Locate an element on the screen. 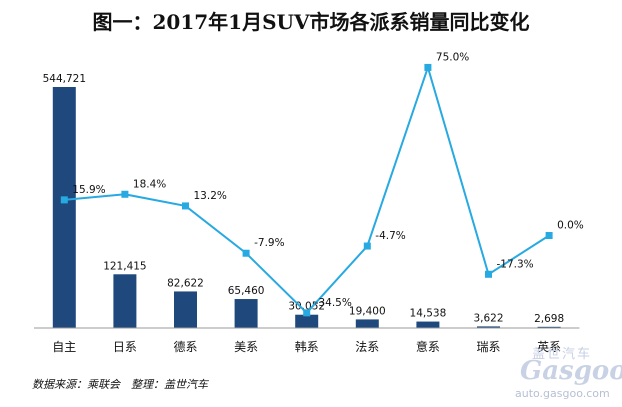 Image resolution: width=622 pixels, height=407 pixels. bar-德系 is located at coordinates (185, 309).